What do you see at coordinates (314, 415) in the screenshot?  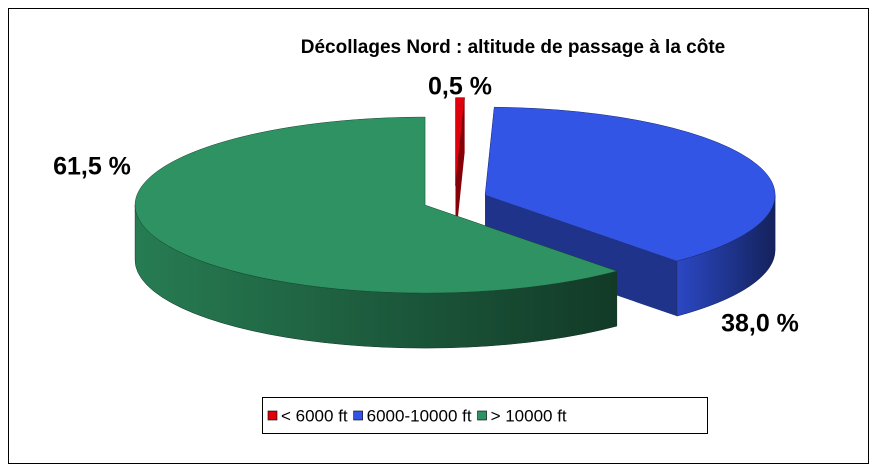 I see `legend-label: < 6000 ft` at bounding box center [314, 415].